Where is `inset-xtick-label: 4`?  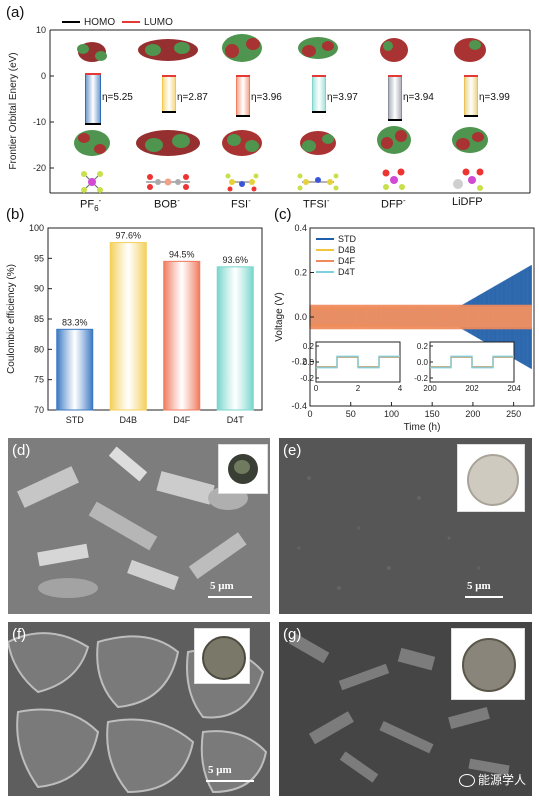 inset-xtick-label: 4 is located at coordinates (400, 388).